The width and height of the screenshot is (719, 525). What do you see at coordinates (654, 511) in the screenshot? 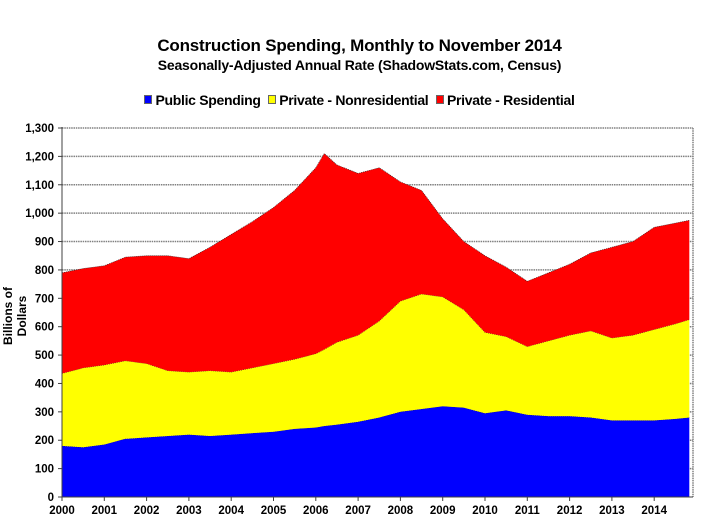
I see `x-tick-label: 2014` at bounding box center [654, 511].